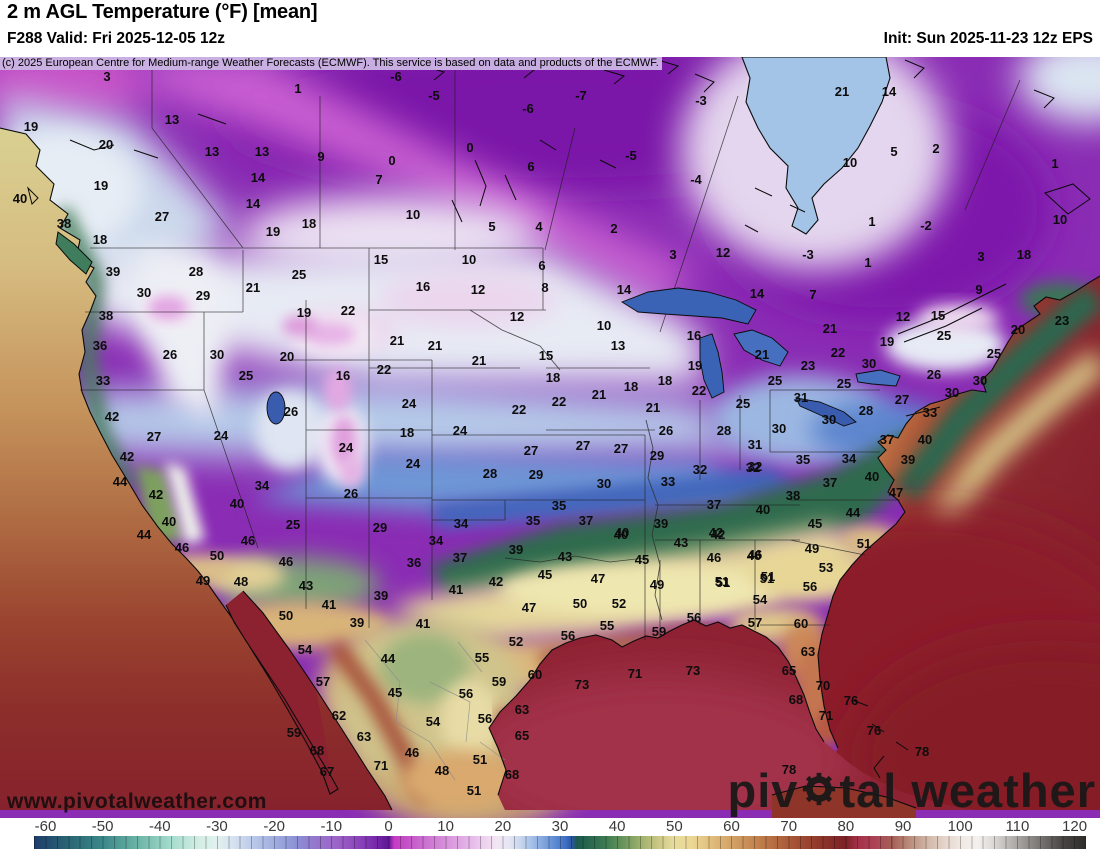  I want to click on init-time: Init: Sun 2025-11-23 12z EPS, so click(988, 38).